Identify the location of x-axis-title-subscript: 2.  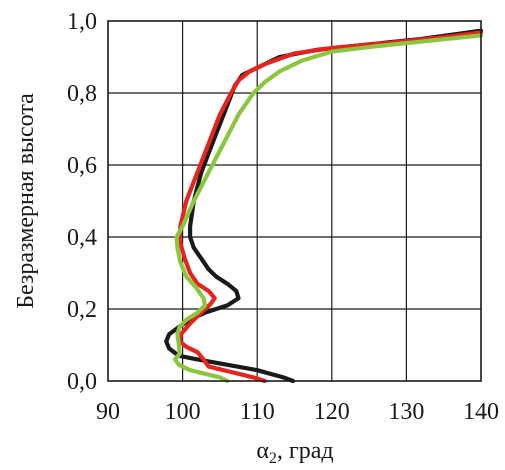
(273, 458).